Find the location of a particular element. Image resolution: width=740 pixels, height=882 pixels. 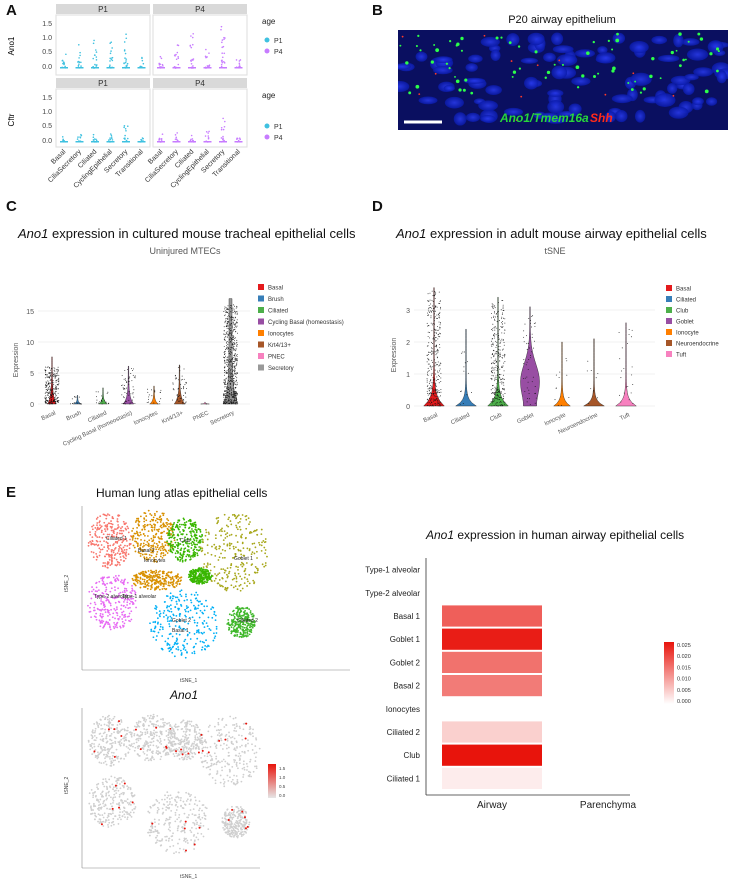

legend-label-p4-top: P4 is located at coordinates (278, 52).